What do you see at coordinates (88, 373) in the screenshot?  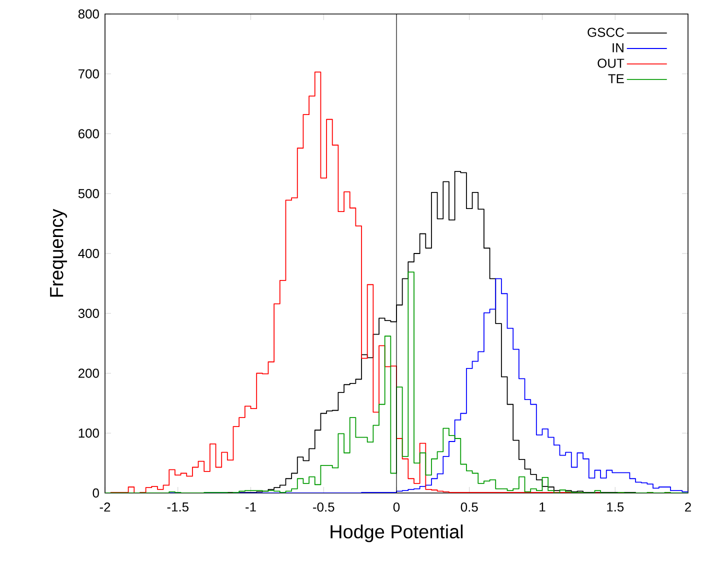 I see `y-tick-label: 200` at bounding box center [88, 373].